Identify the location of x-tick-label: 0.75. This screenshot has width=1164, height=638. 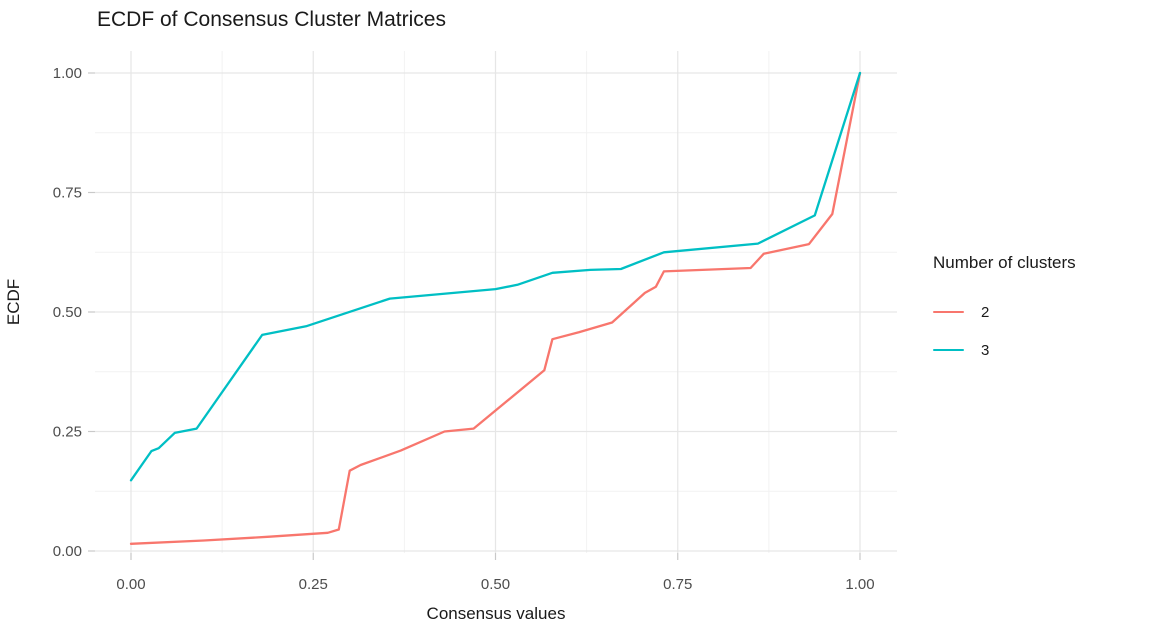
(677, 584).